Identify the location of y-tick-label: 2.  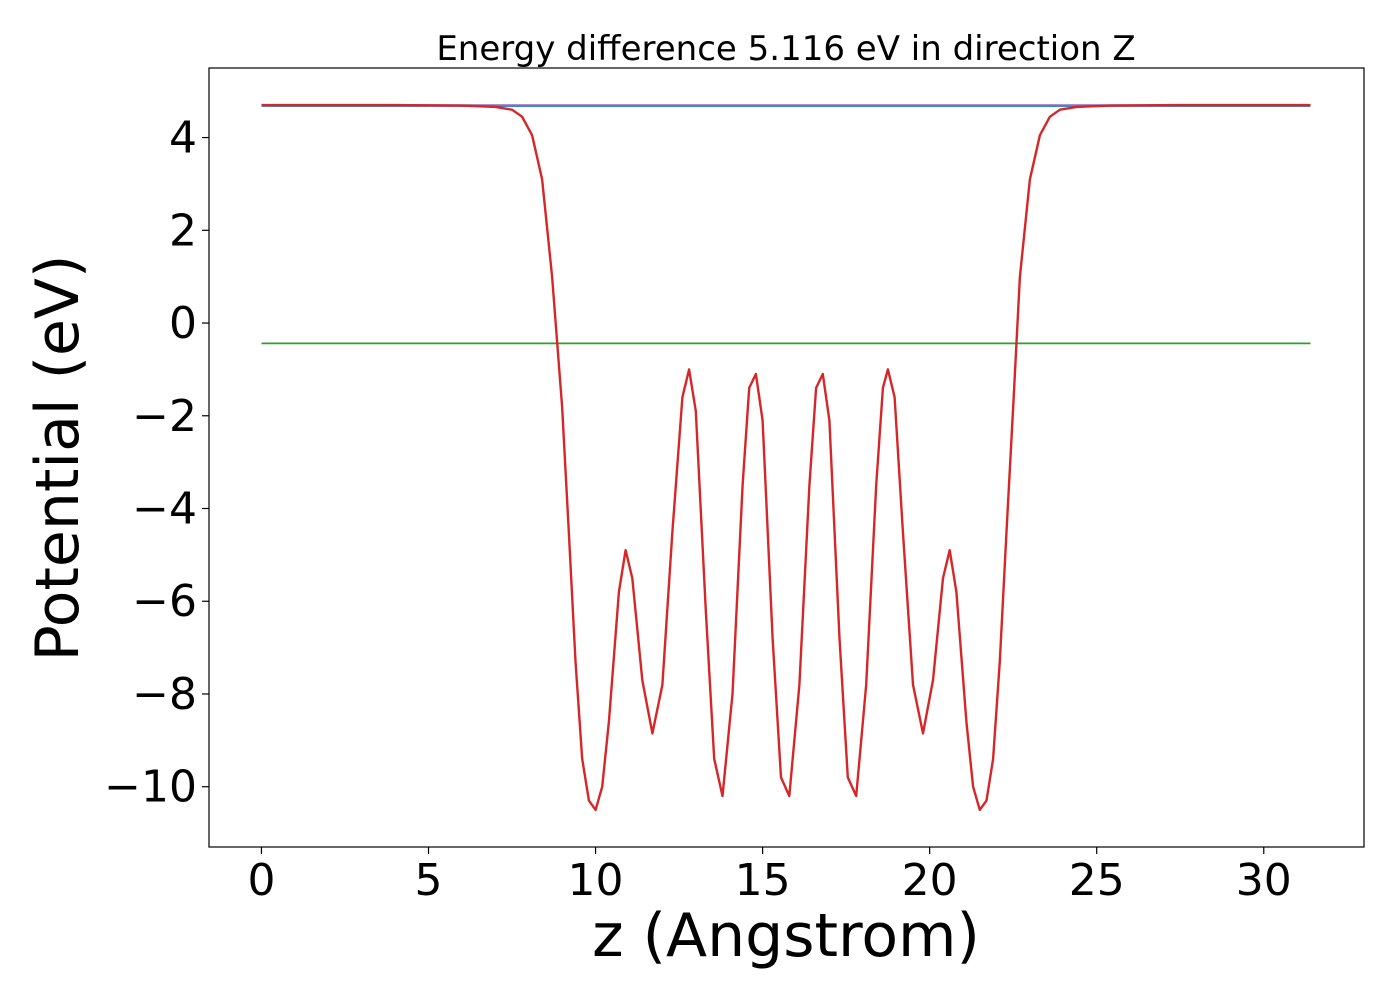
(183, 230).